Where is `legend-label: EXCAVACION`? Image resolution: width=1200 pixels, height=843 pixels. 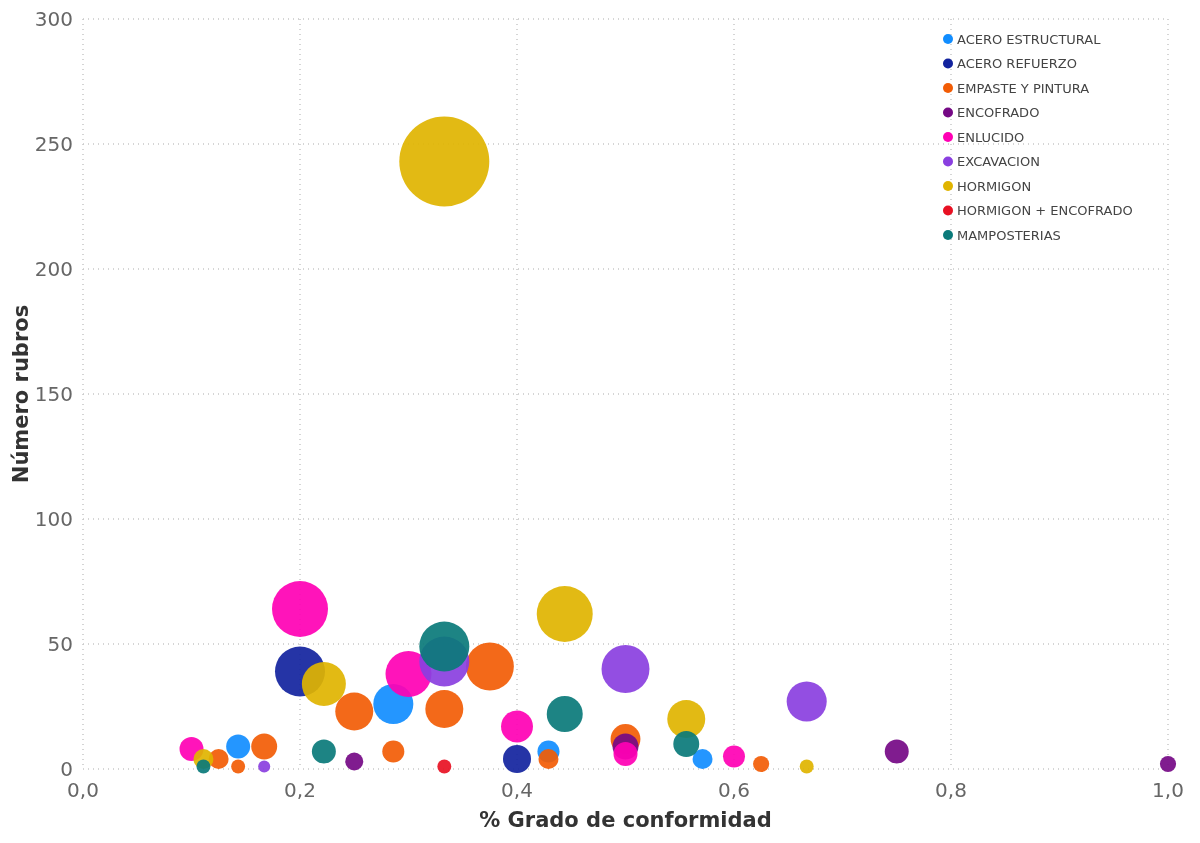
legend-label: EXCAVACION is located at coordinates (998, 162).